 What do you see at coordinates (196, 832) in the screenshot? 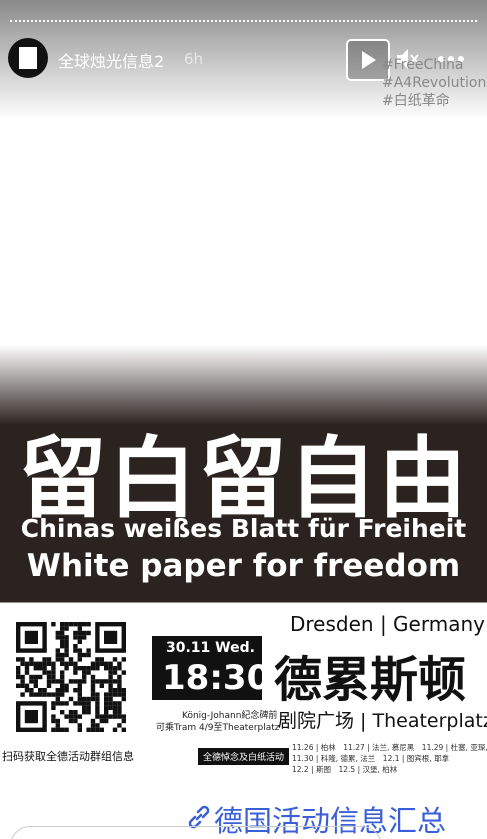
I see `reply-box` at bounding box center [196, 832].